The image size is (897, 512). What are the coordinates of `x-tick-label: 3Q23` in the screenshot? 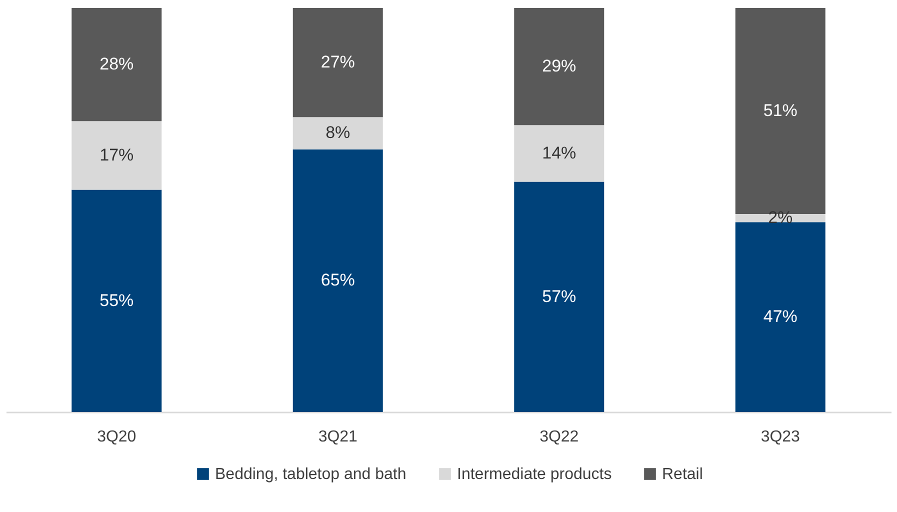 It's located at (780, 437).